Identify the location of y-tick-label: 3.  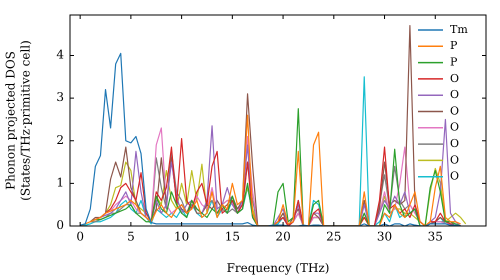
(60, 97).